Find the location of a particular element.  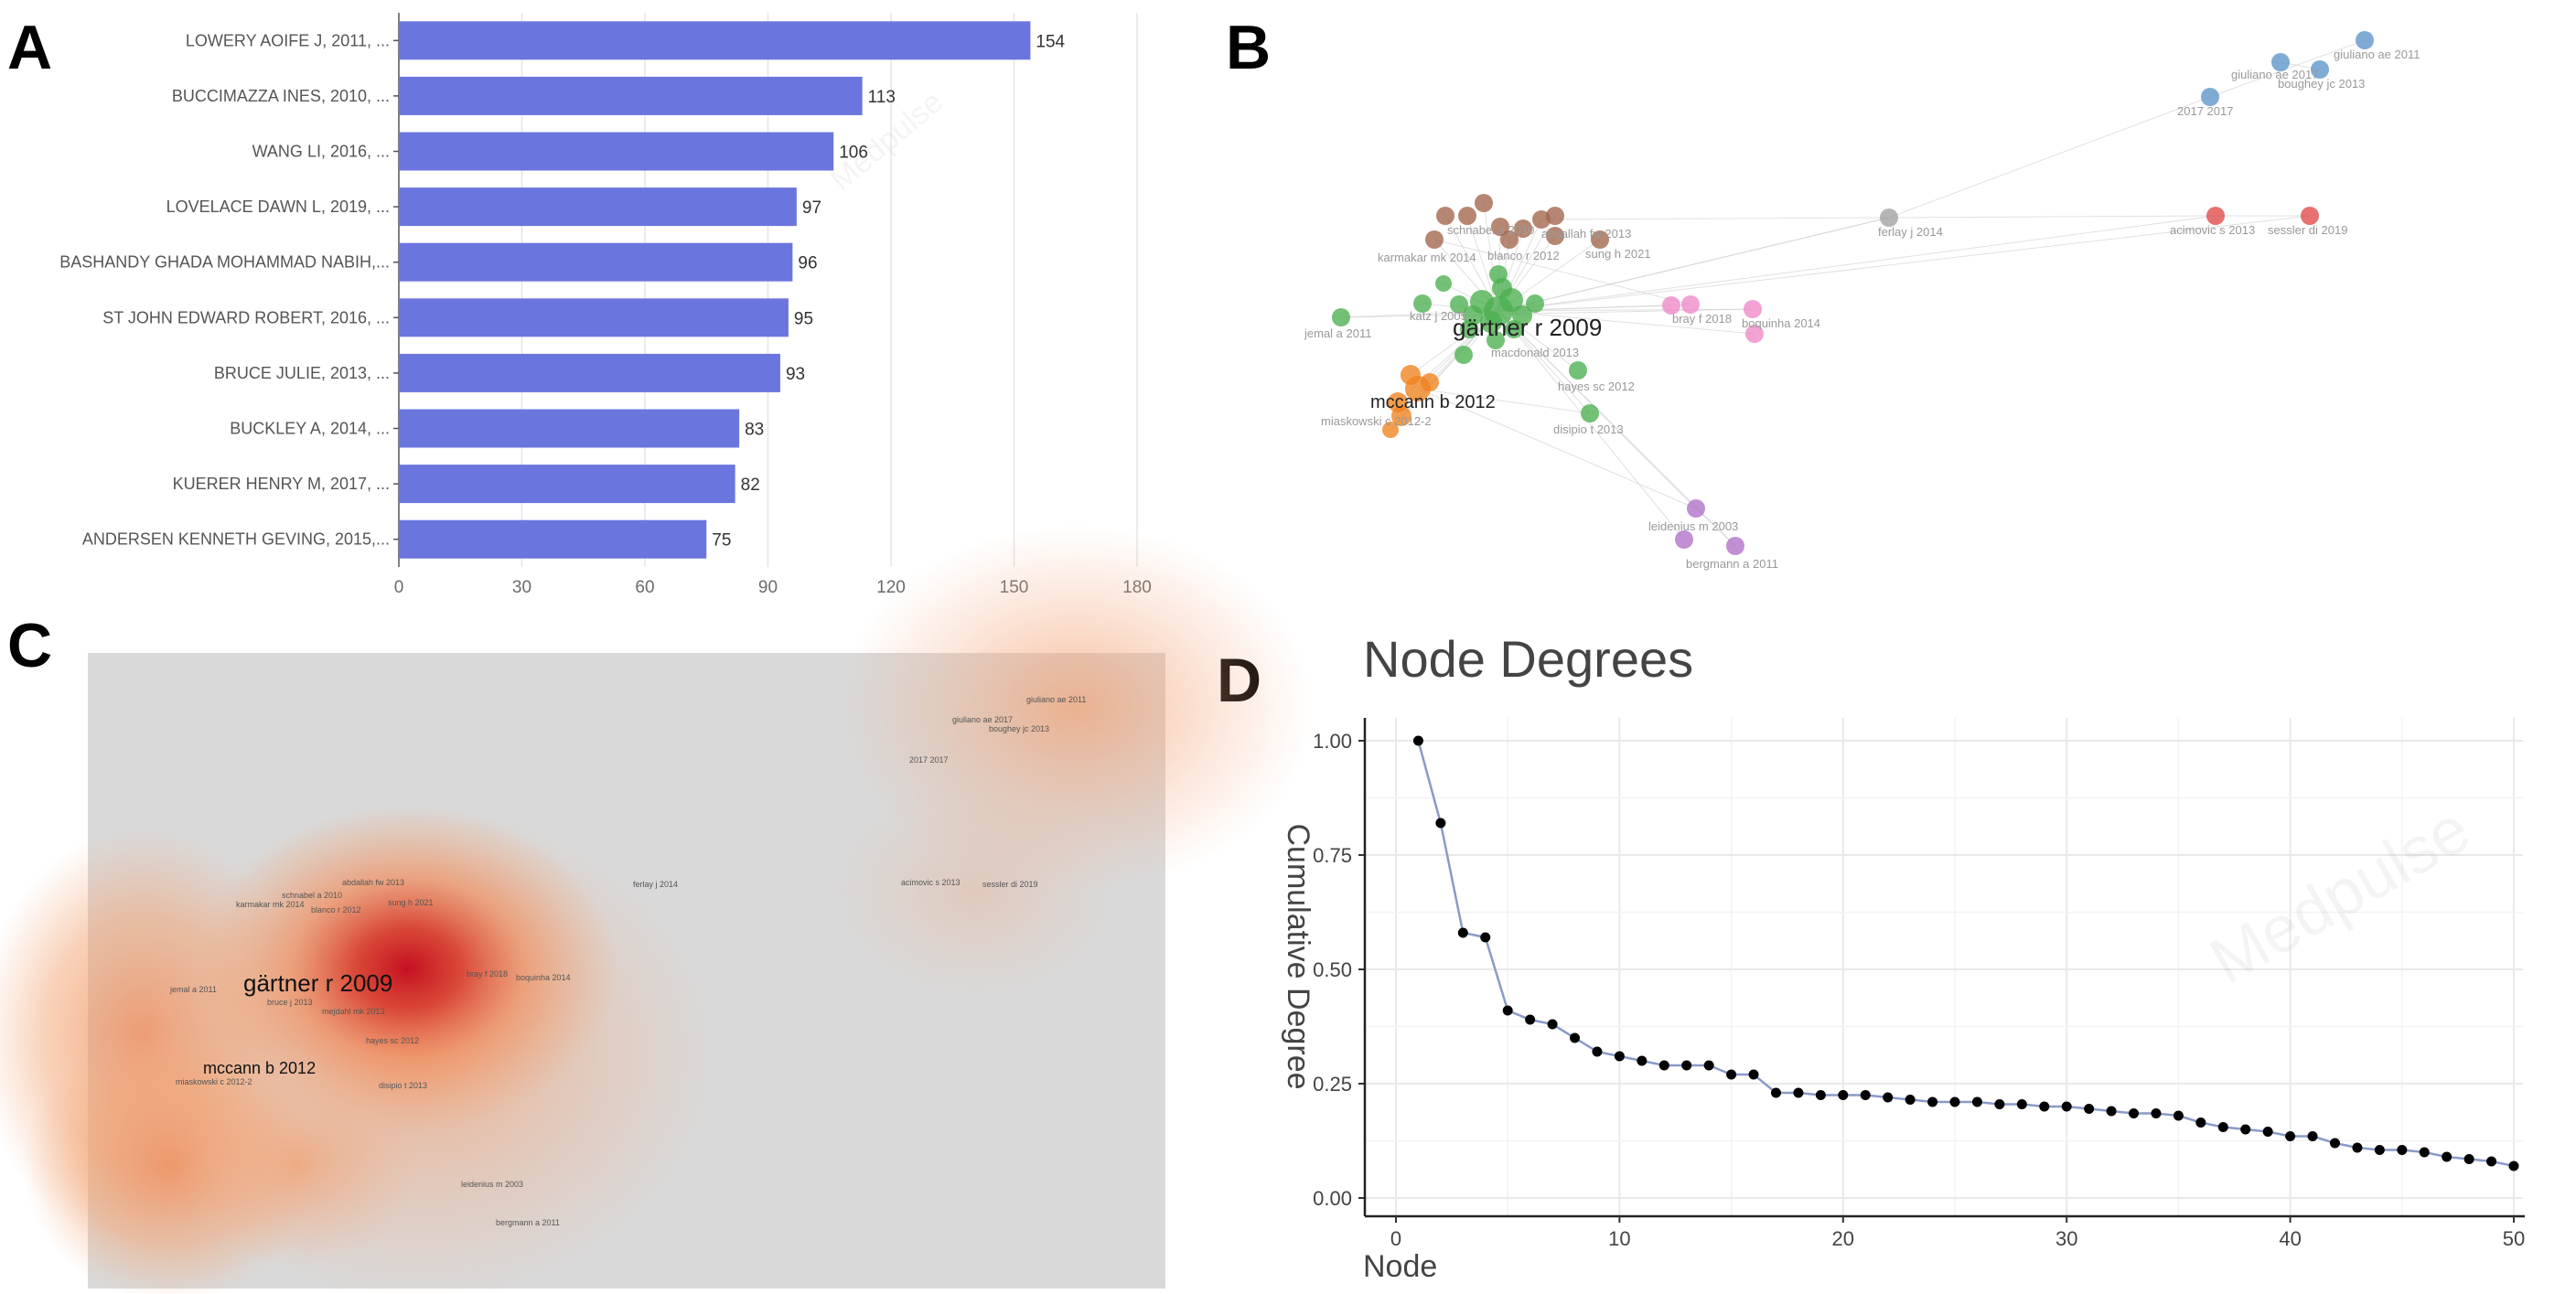

x-tick-label: 40 is located at coordinates (2290, 1238).